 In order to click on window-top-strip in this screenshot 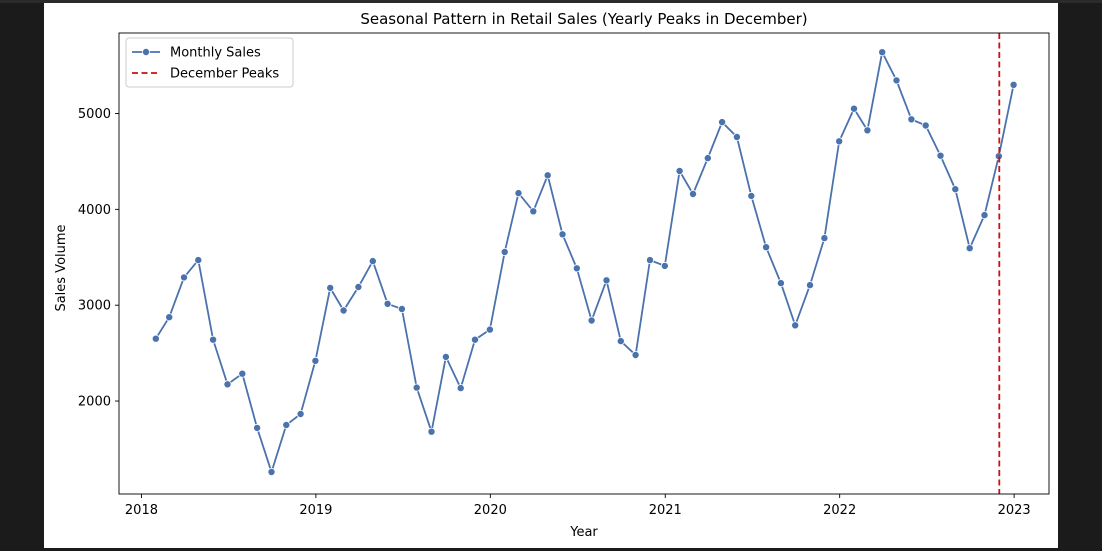, I will do `click(551, 1)`.